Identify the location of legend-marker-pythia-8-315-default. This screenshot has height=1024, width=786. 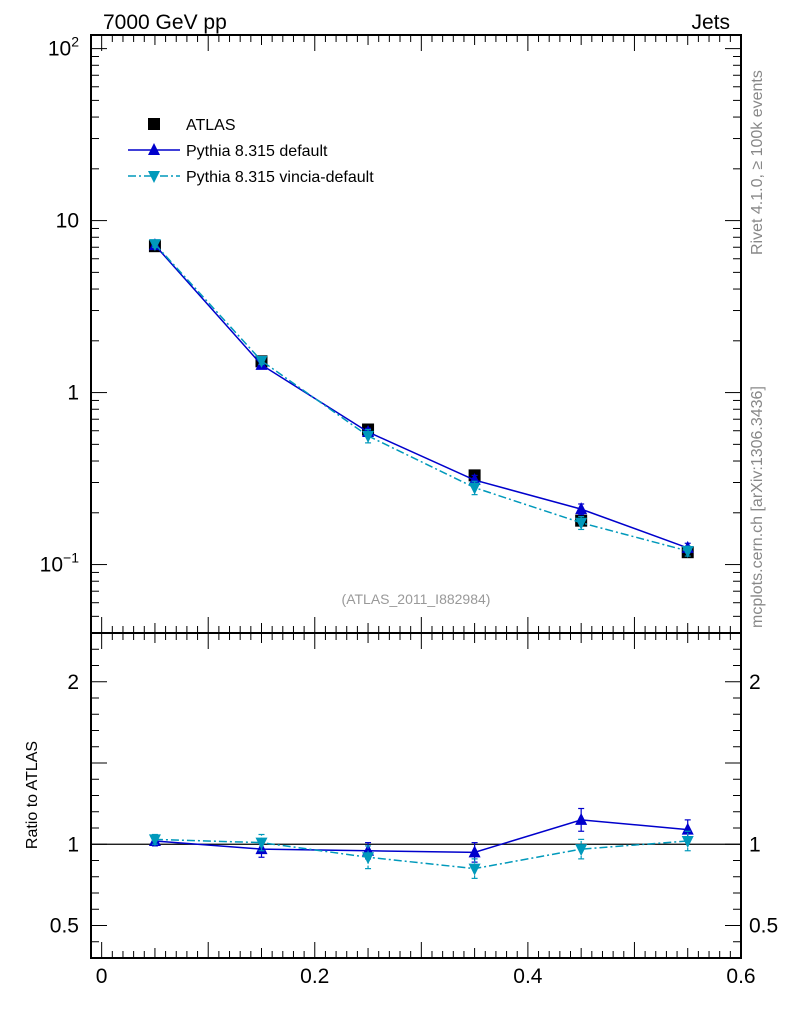
(154, 149).